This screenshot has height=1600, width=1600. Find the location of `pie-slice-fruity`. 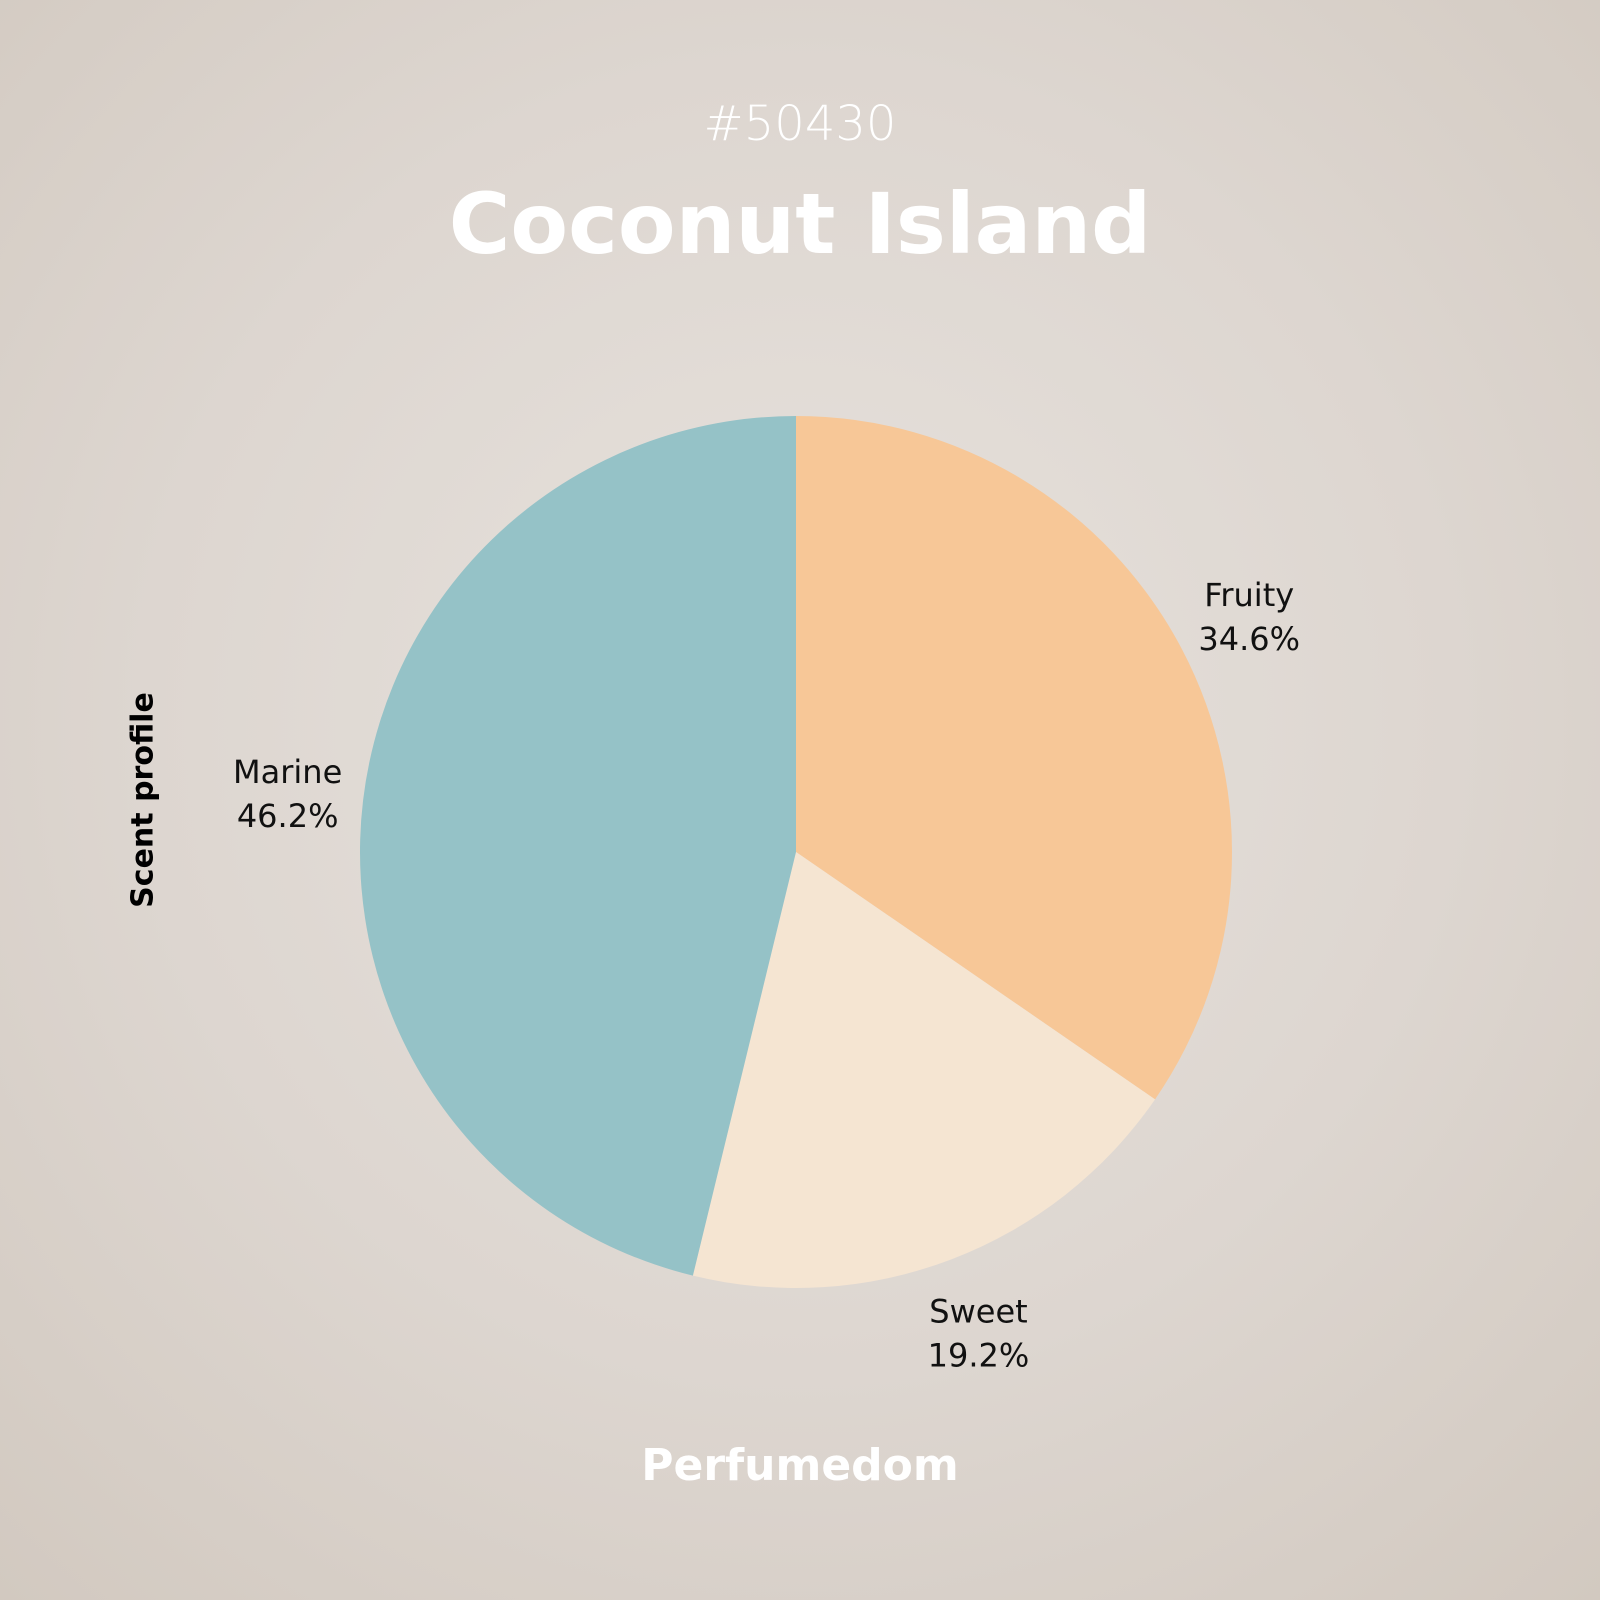

pie-slice-fruity is located at coordinates (1014, 758).